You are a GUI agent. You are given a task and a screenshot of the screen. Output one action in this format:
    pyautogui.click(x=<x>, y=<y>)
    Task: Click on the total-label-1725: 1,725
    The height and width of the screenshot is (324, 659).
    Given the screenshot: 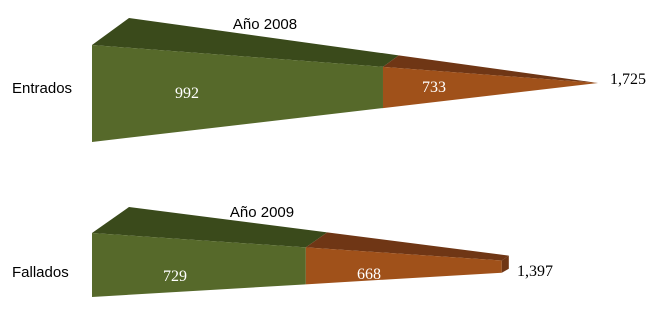 What is the action you would take?
    pyautogui.click(x=628, y=79)
    